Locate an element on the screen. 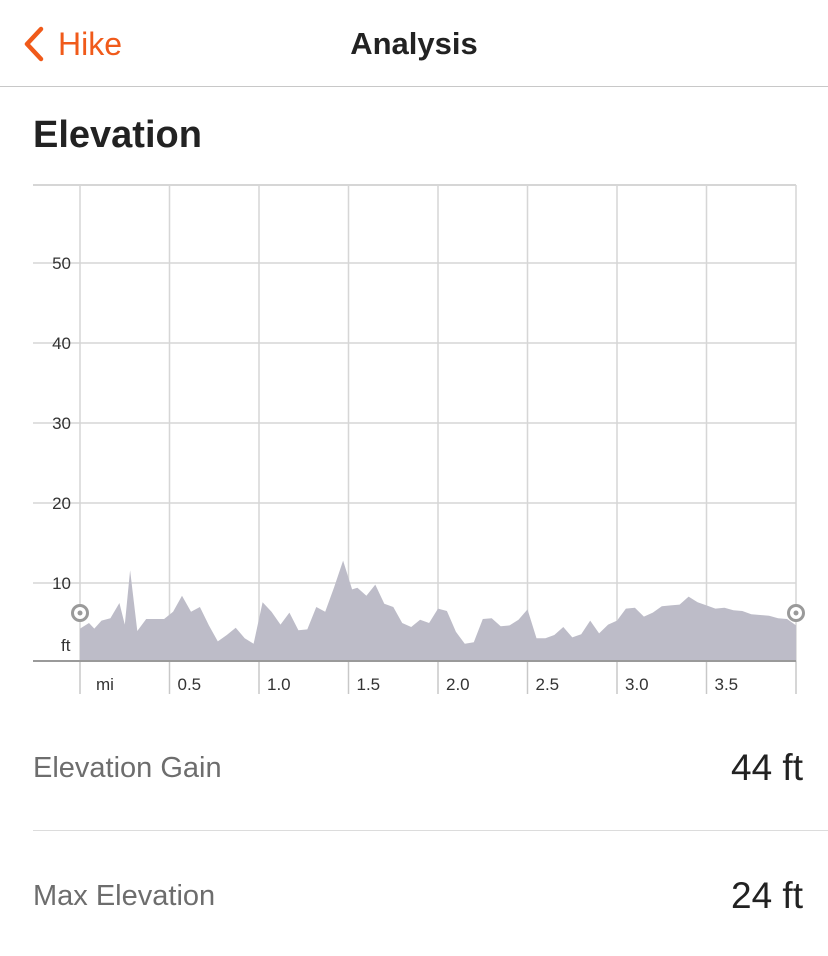  page-title: Analysis is located at coordinates (414, 43).